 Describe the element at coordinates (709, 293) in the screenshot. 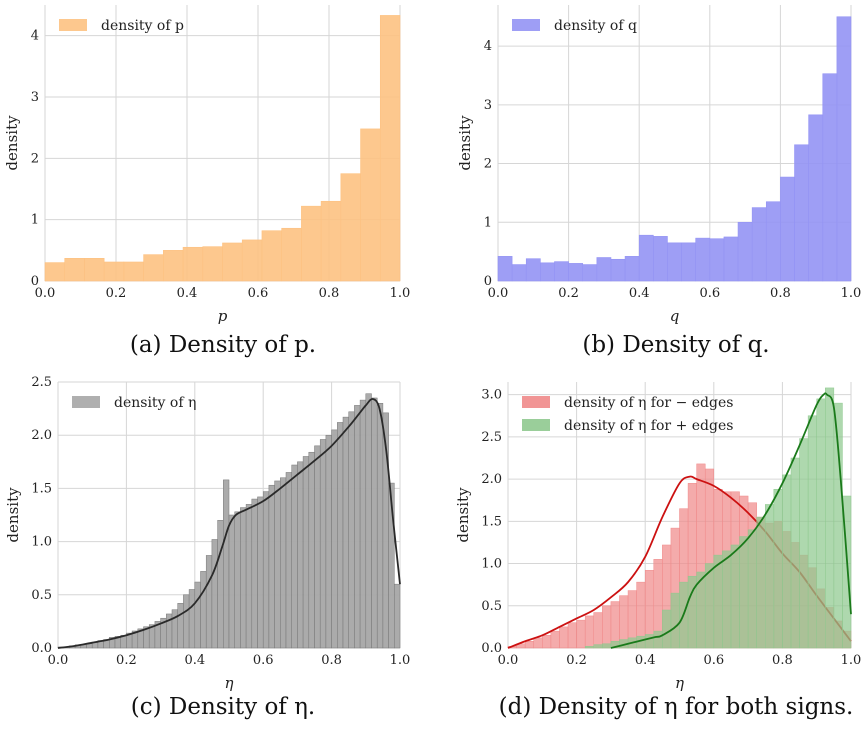

I see `x-tick-label: 0.6` at that location.